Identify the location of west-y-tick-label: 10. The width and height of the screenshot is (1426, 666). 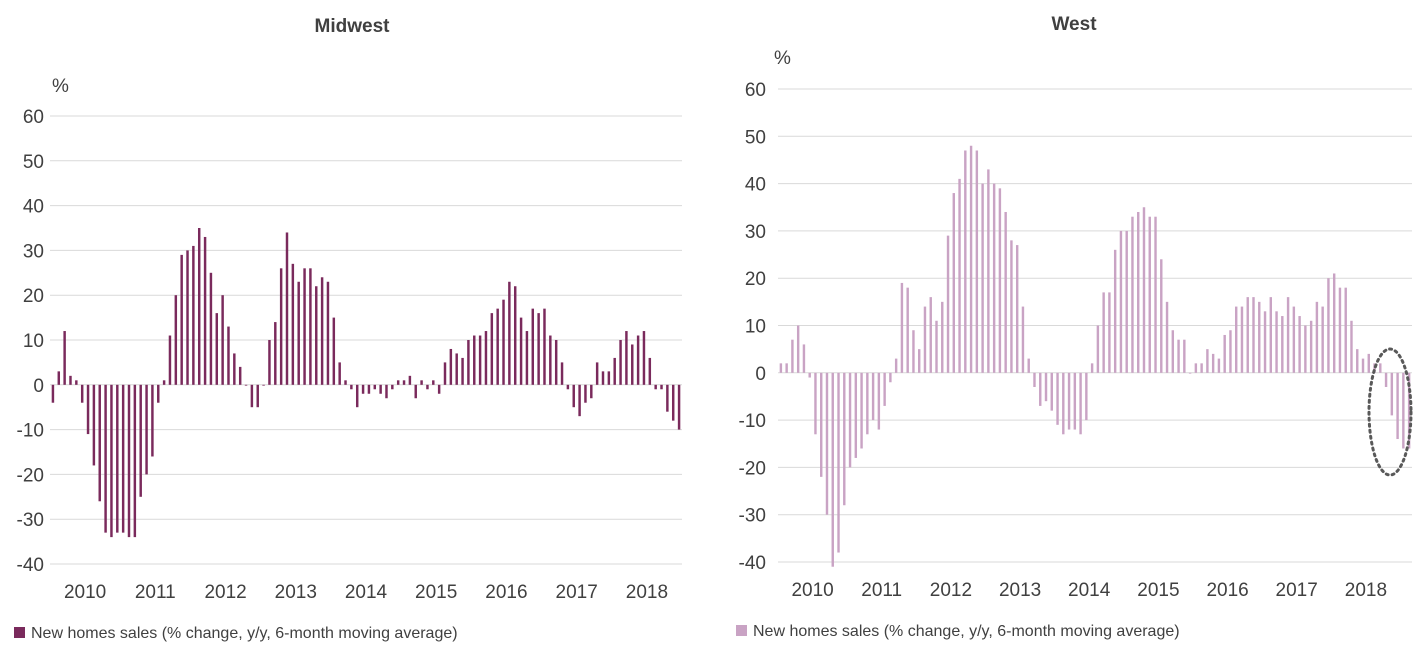
(755, 327).